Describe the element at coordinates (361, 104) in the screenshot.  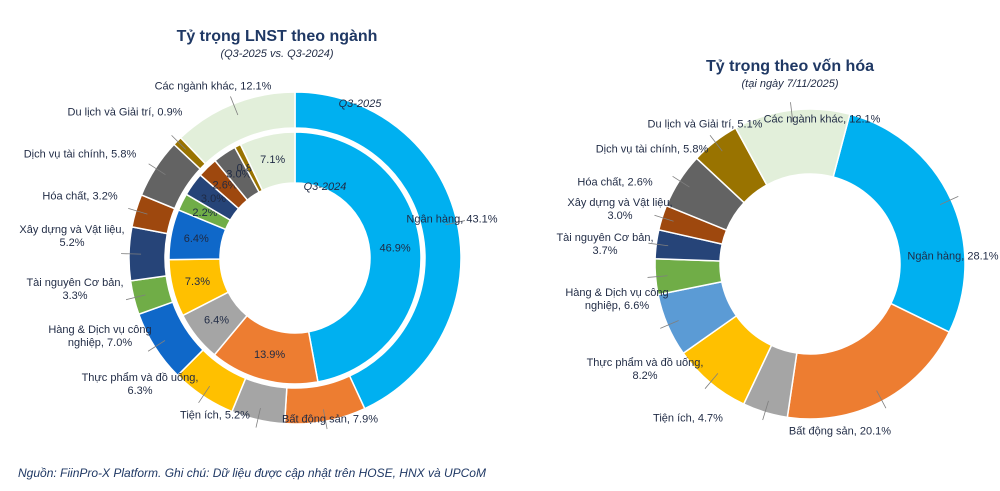
I see `ring-label: Q3-2025` at that location.